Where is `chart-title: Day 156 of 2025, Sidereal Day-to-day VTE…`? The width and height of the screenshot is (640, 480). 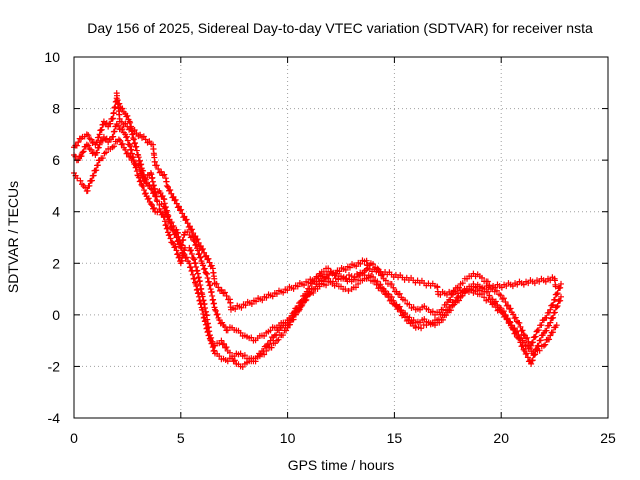
chart-title: Day 156 of 2025, Sidereal Day-to-day VTE… is located at coordinates (340, 28).